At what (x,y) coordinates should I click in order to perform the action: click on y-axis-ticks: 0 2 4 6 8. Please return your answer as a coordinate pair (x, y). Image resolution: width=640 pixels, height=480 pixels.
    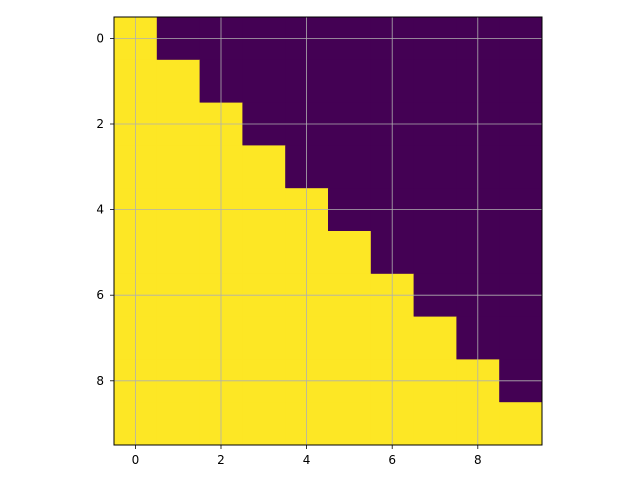
    Looking at the image, I should click on (105, 209).